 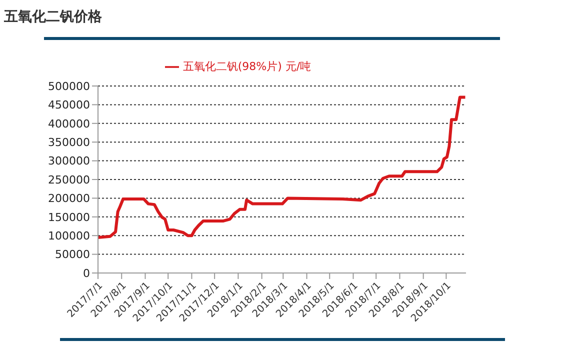 I want to click on y-tick-label: 300000, so click(x=69, y=161).